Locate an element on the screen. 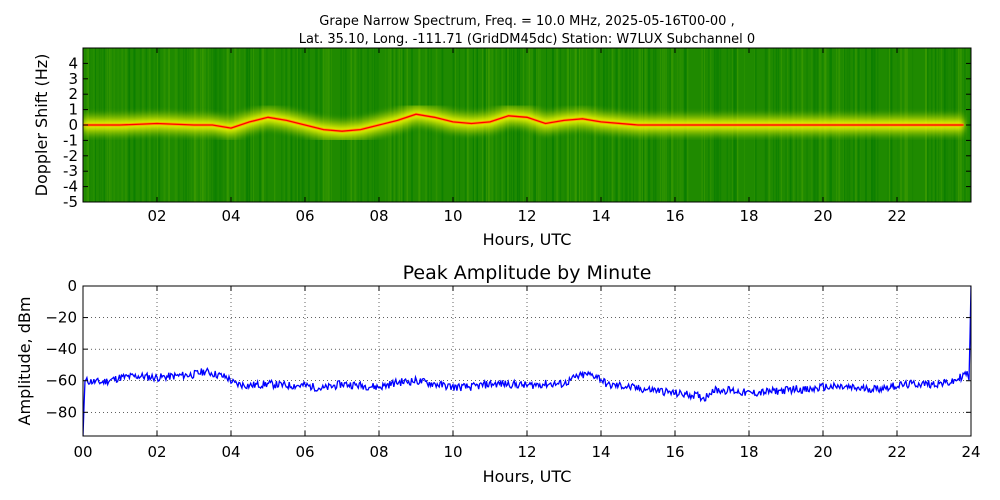 This screenshot has width=1000, height=500. amplitude-x-tick-label: 22 is located at coordinates (896, 452).